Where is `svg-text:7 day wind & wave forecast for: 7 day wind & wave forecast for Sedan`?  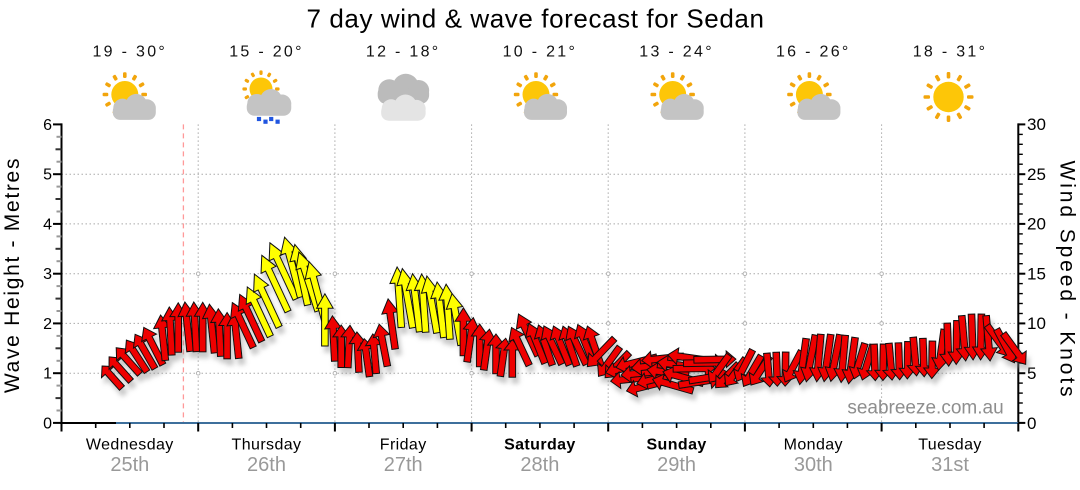 svg-text:7 day wind & wave forecast for: 7 day wind & wave forecast for Sedan is located at coordinates (535, 19).